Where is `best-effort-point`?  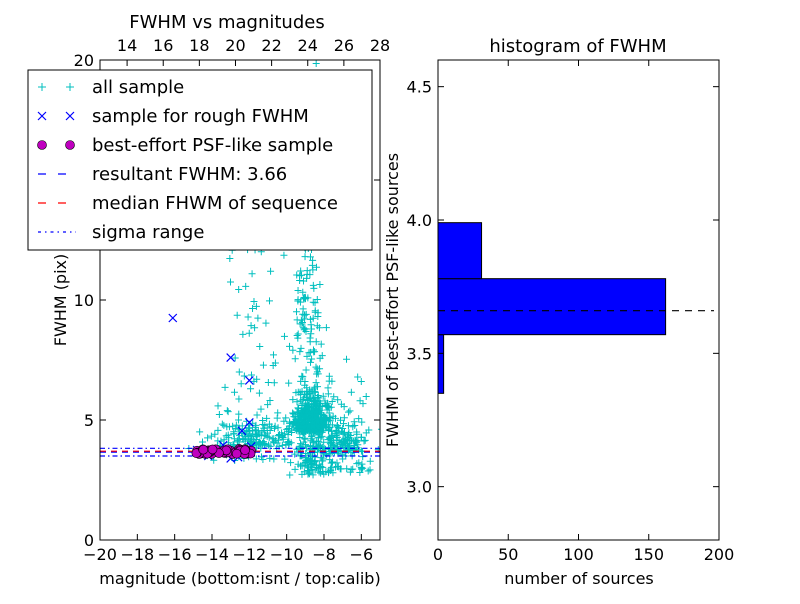
best-effort-point is located at coordinates (212, 449).